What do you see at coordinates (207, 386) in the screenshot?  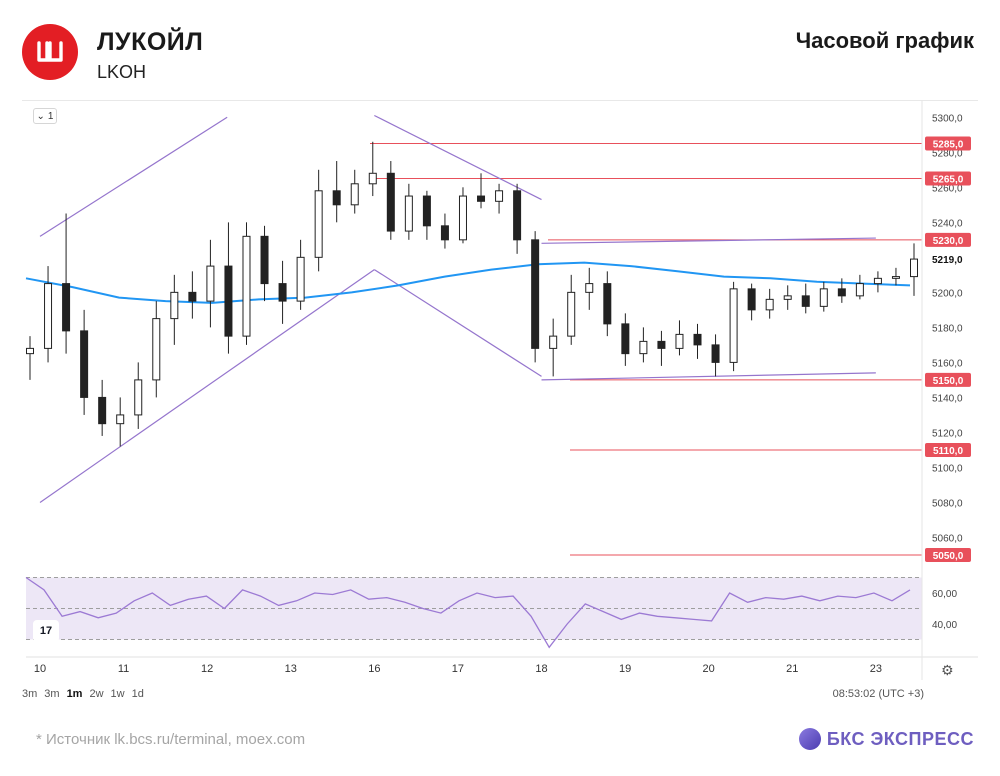 I see `channel-line-rising-lower` at bounding box center [207, 386].